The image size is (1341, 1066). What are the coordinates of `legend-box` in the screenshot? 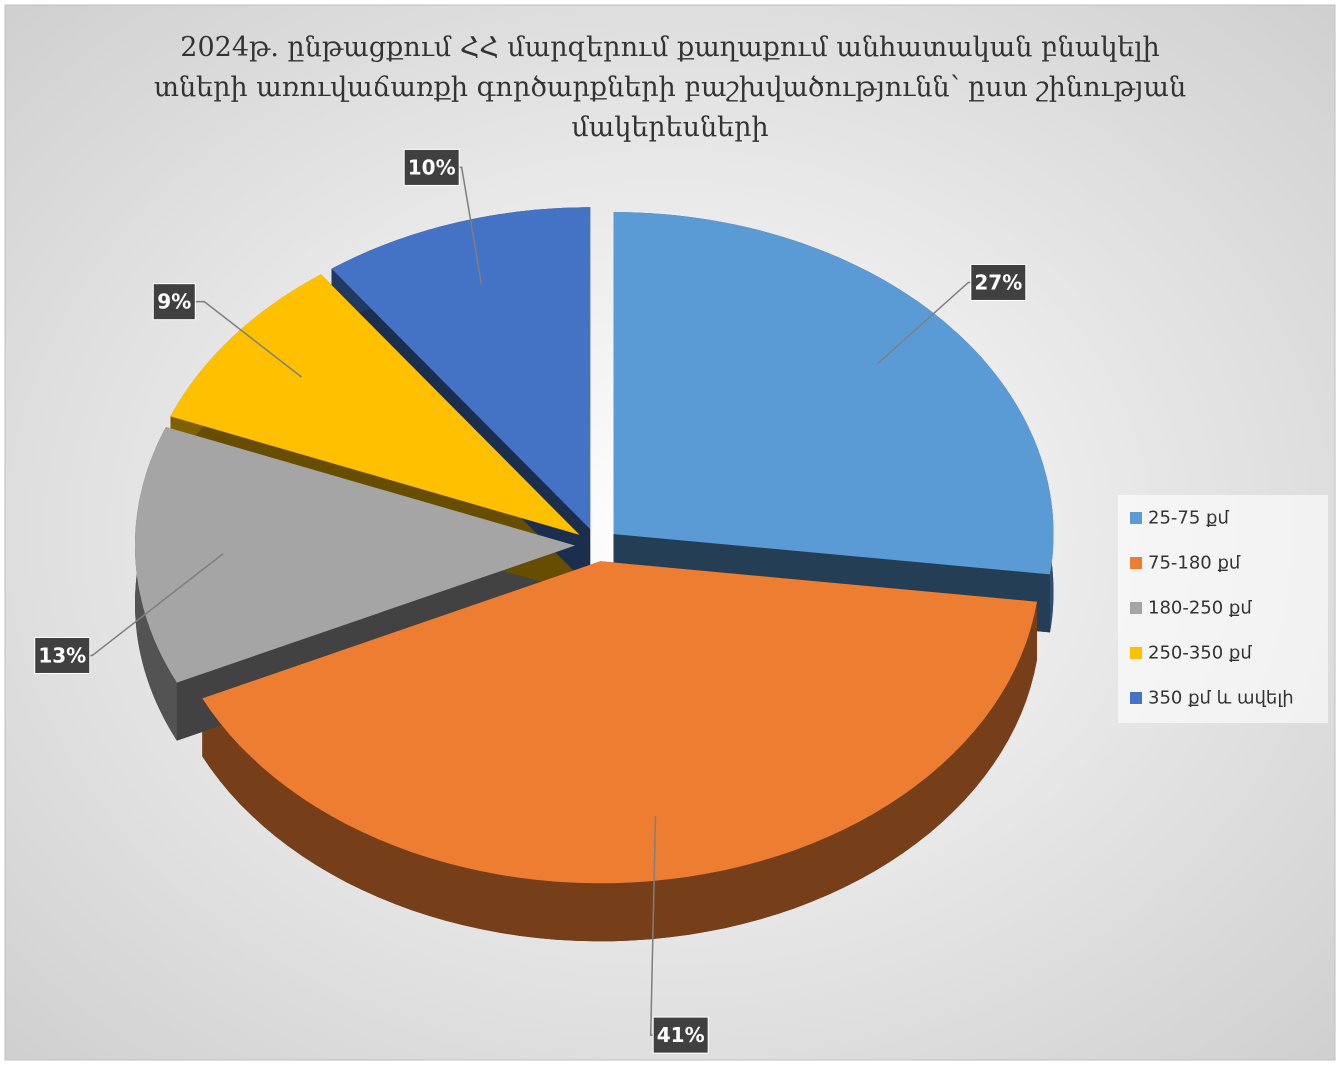 It's located at (1223, 609).